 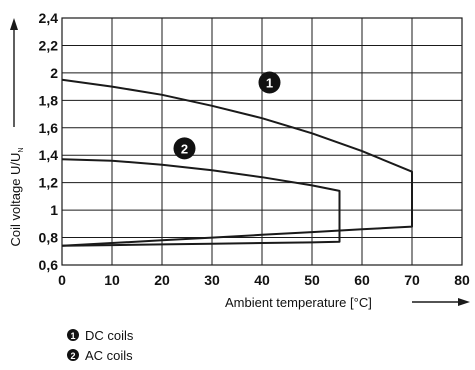 What do you see at coordinates (109, 355) in the screenshot?
I see `legend-label-ac: AC coils` at bounding box center [109, 355].